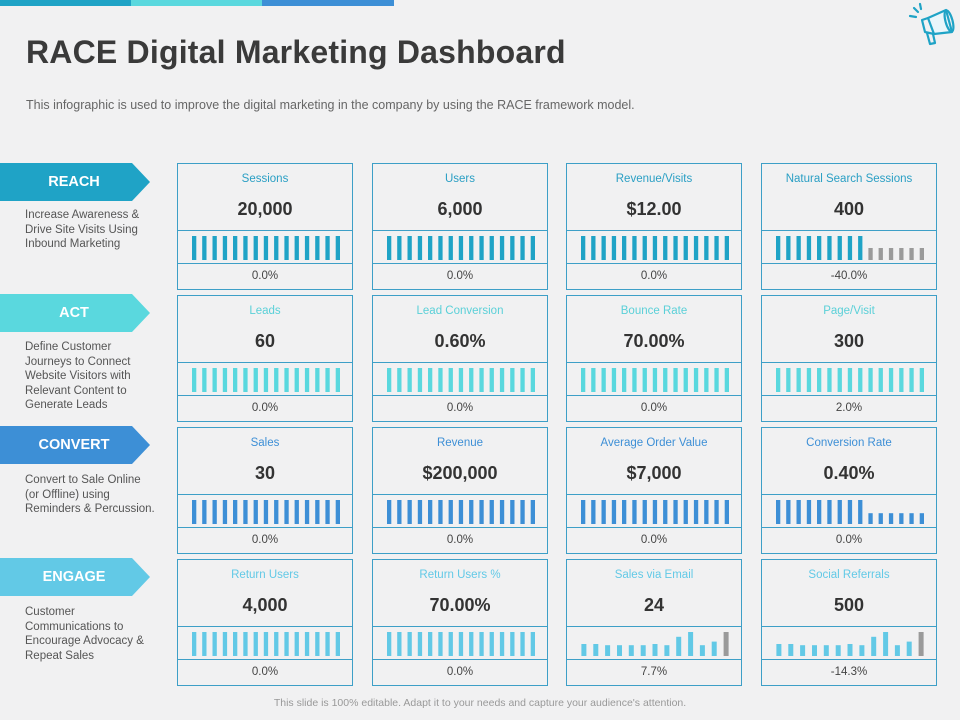 Image resolution: width=960 pixels, height=720 pixels. What do you see at coordinates (654, 622) in the screenshot?
I see `metric-card-sales-via-email: Sales via Email 24 7.7%` at bounding box center [654, 622].